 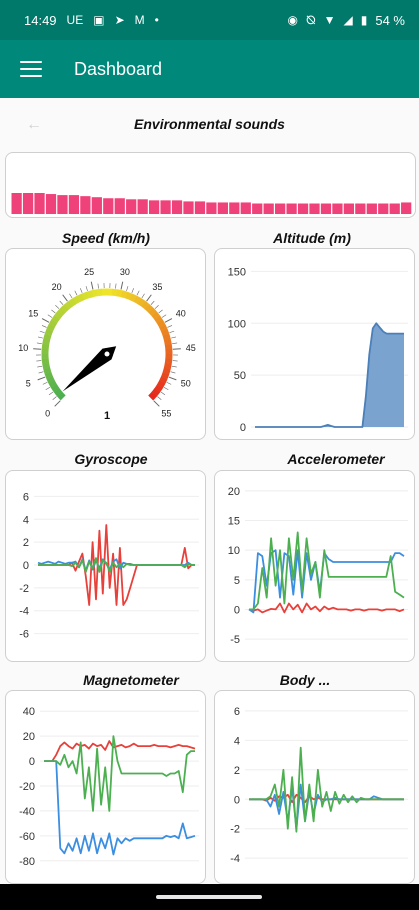 I want to click on y-tick-label: 15, so click(x=234, y=522).